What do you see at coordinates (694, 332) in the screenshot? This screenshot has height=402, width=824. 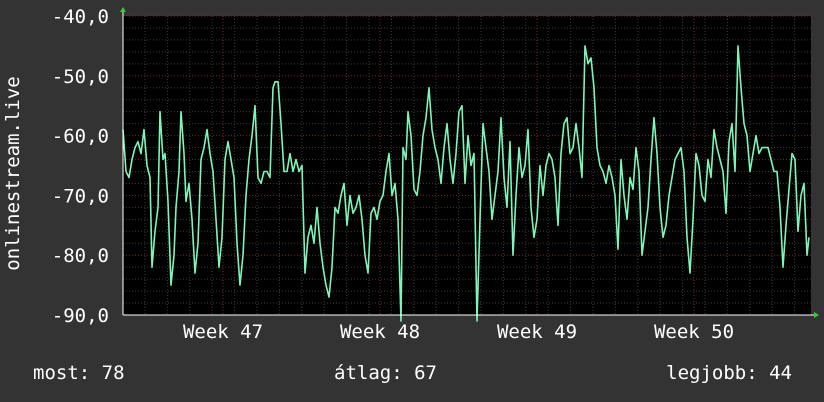 I see `x-tick-label: Week 50` at bounding box center [694, 332].